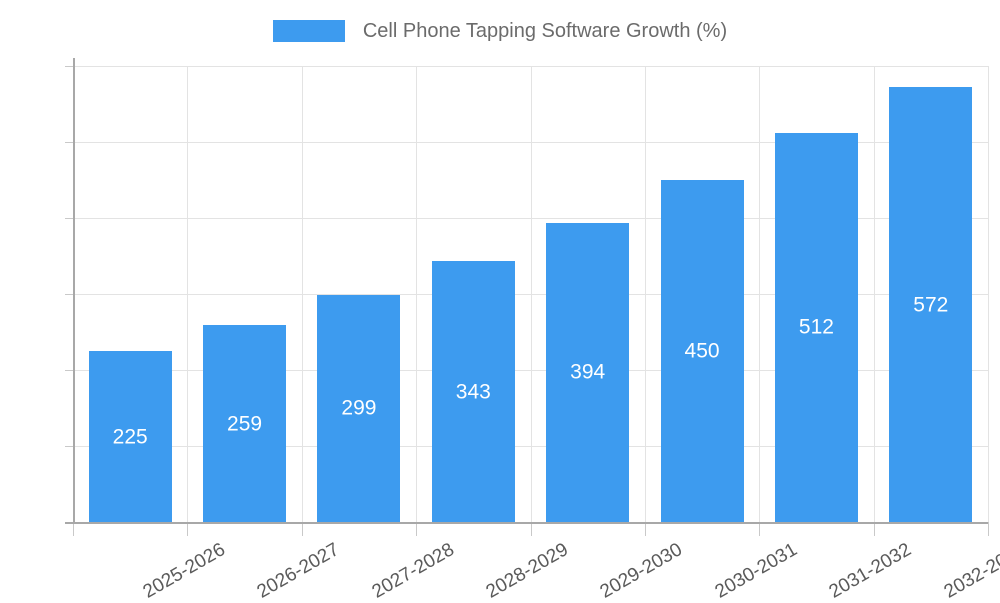 Image resolution: width=1000 pixels, height=603 pixels. I want to click on x-axis-tick-label: 2028-2029, so click(527, 571).